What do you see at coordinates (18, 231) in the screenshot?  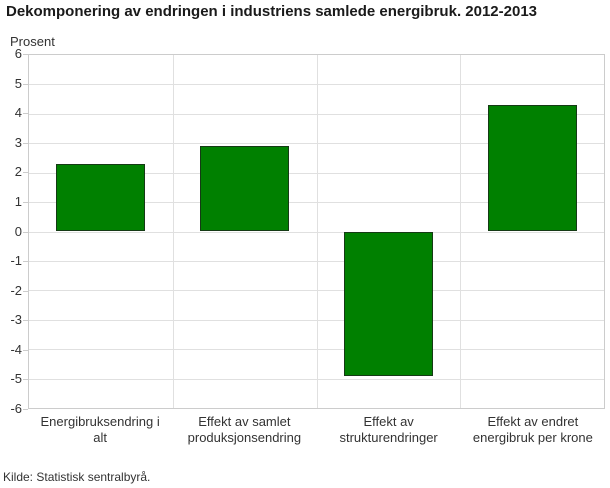 I see `y-tick-label: 0` at bounding box center [18, 231].